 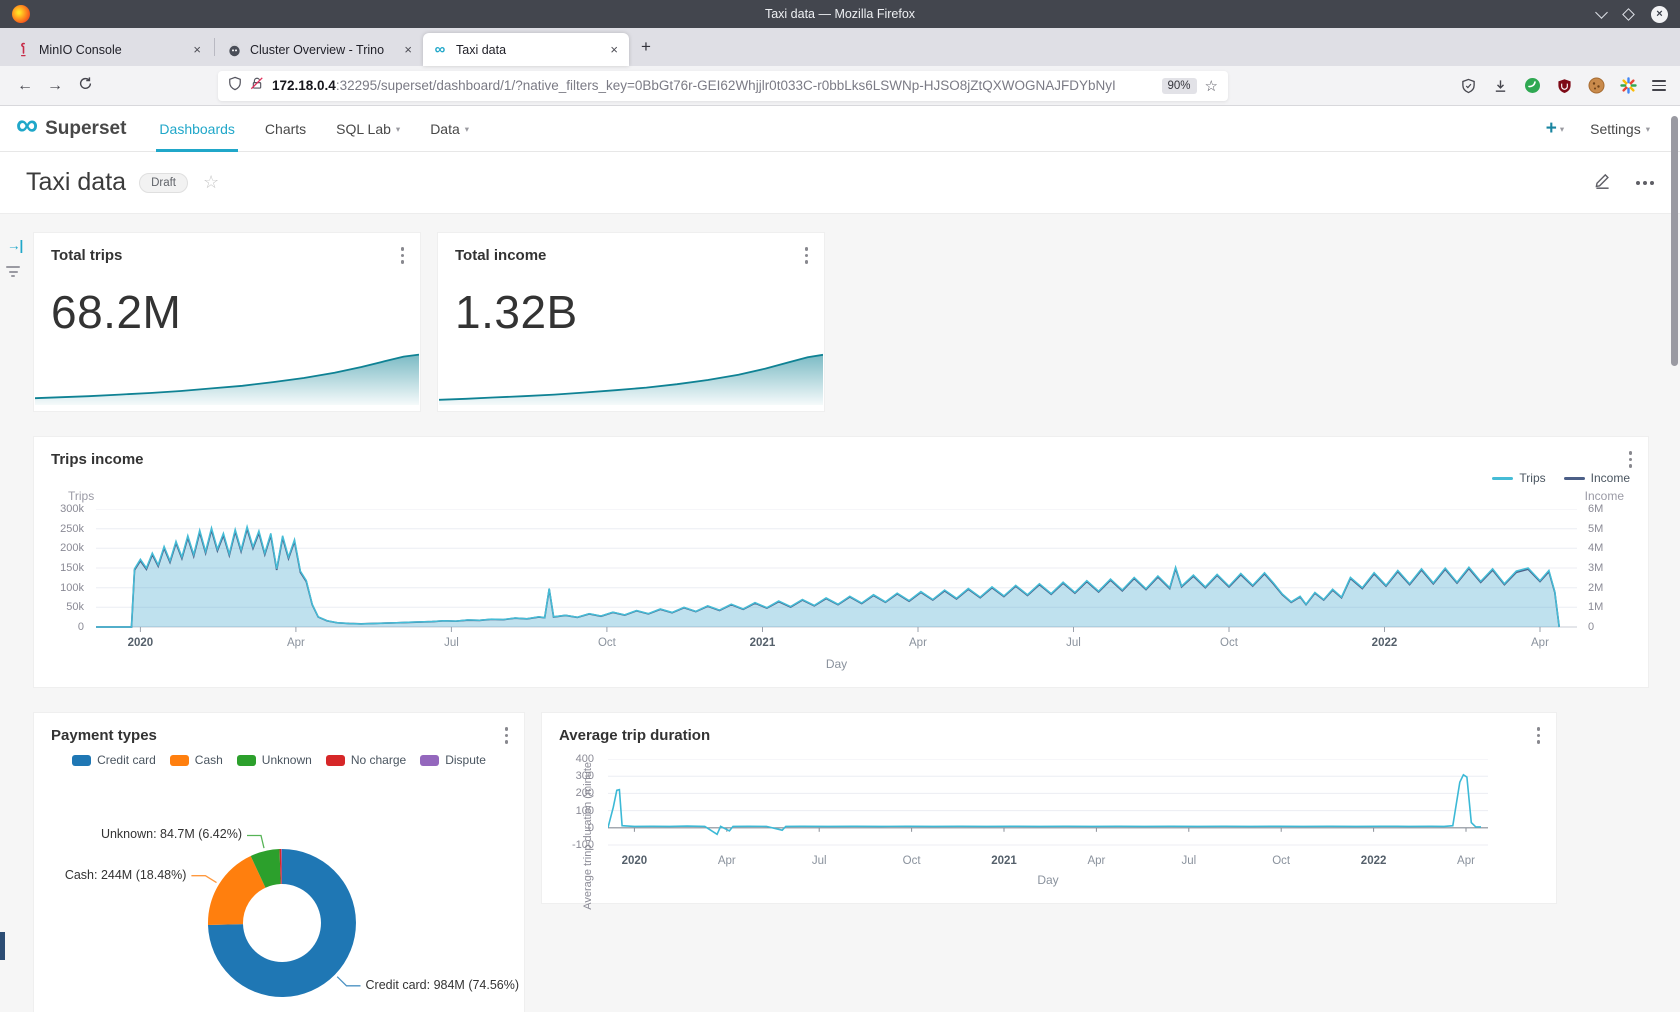 I want to click on legend-item: Credit card, so click(x=114, y=760).